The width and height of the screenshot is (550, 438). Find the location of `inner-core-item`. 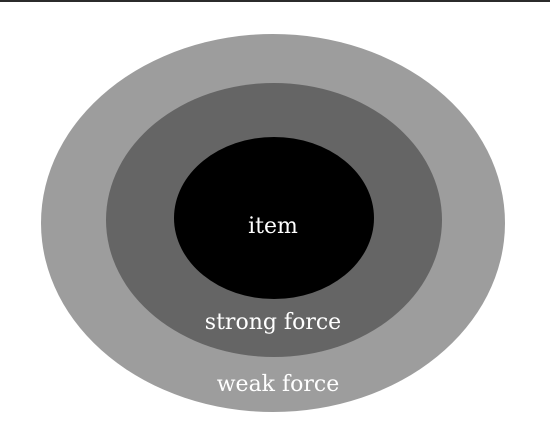

inner-core-item is located at coordinates (274, 218).